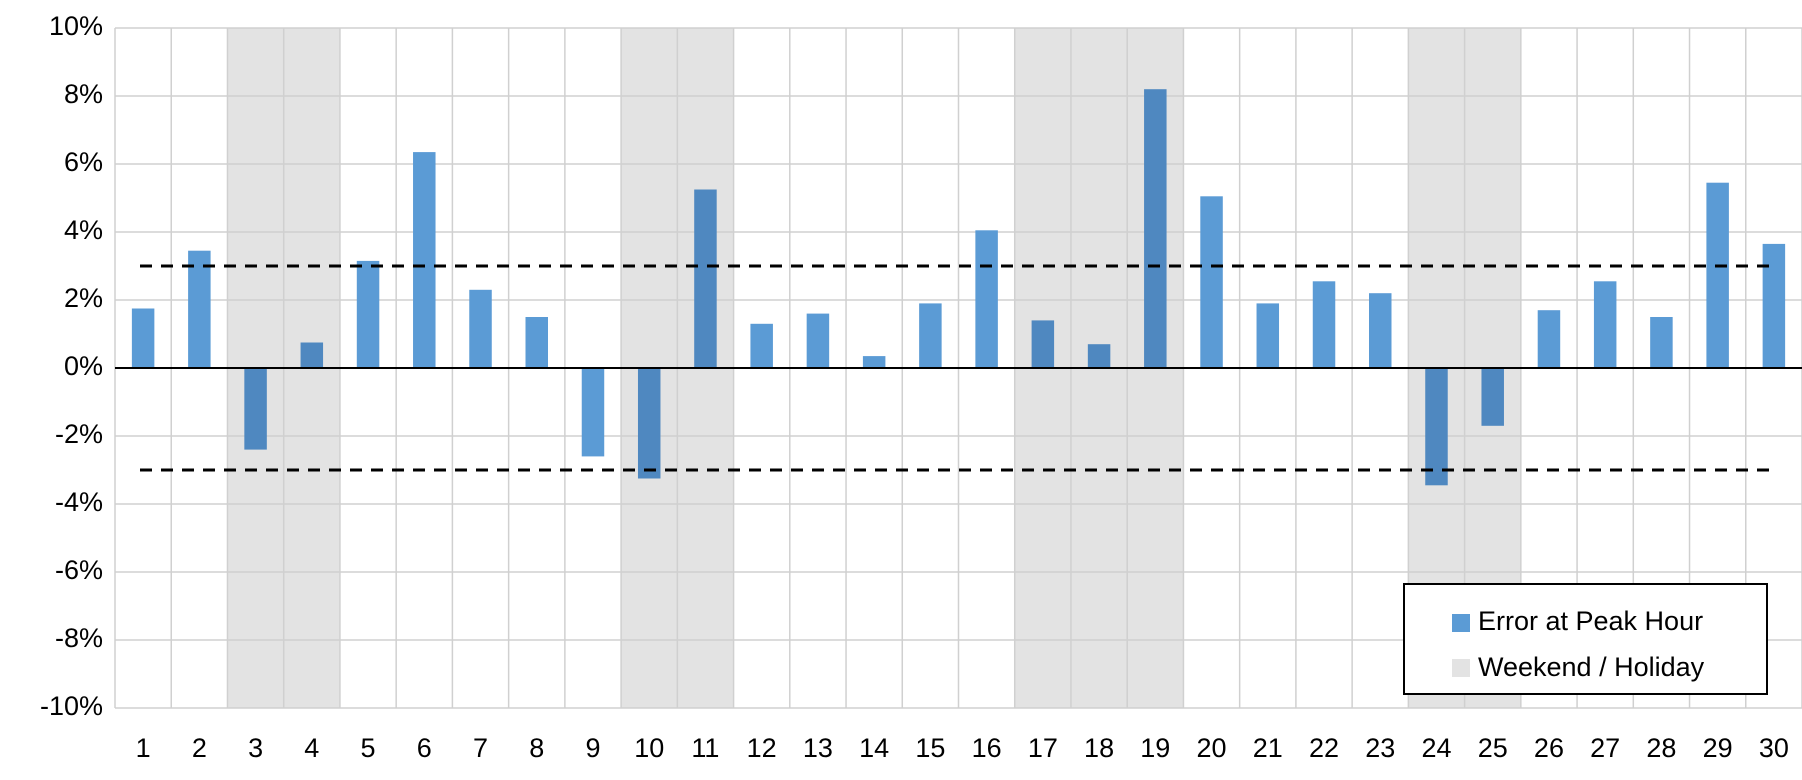 This screenshot has height=780, width=1802. I want to click on x-tick-label: 20, so click(1212, 748).